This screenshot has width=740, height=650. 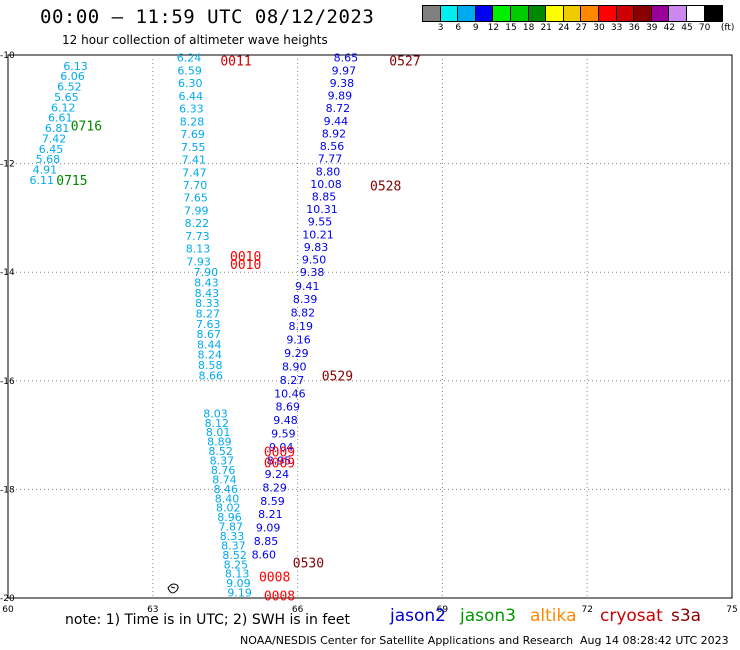 I want to click on colorbar-label: 18, so click(x=528, y=28).